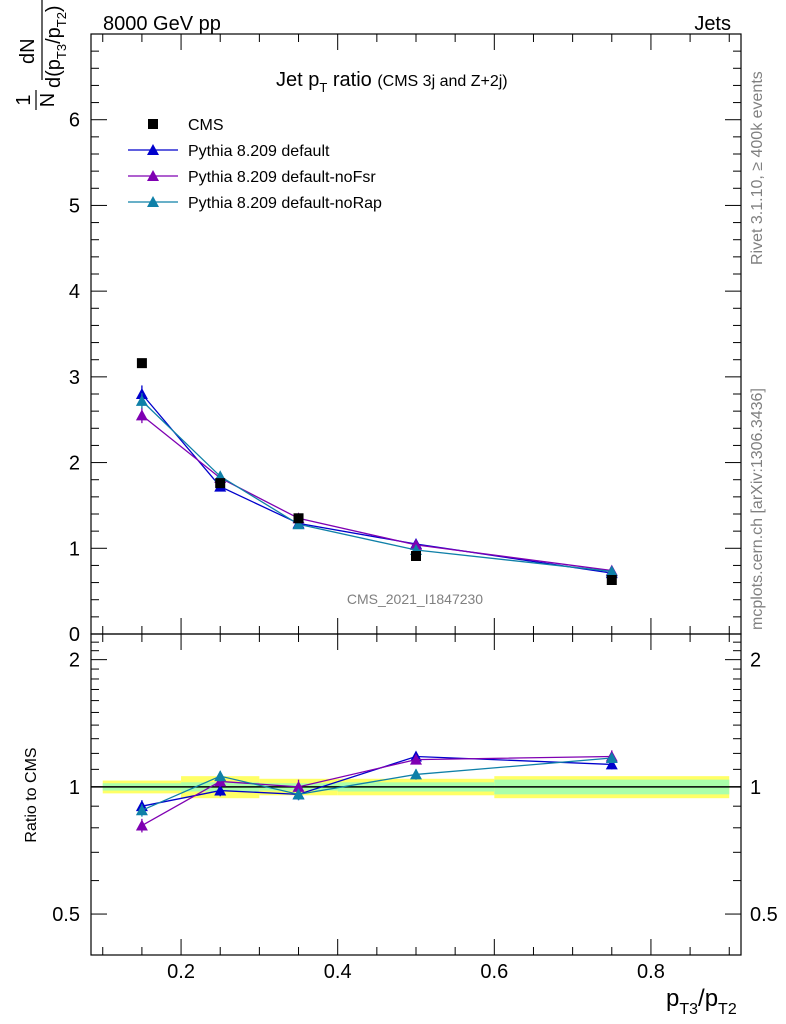 This screenshot has width=786, height=1024. What do you see at coordinates (56, 46) in the screenshot?
I see `svg-text: d(pT3/pT2)` at bounding box center [56, 46].